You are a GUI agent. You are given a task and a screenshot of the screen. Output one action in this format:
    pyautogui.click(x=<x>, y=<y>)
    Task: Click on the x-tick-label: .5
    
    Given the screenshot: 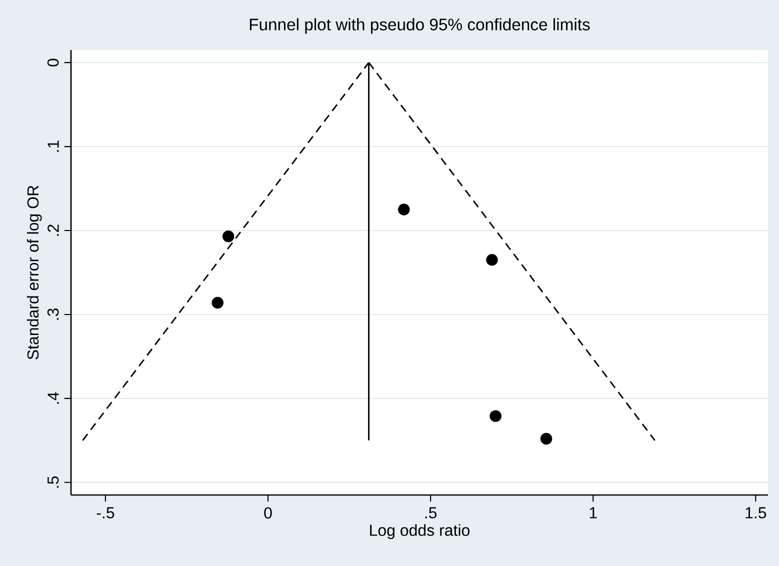 What is the action you would take?
    pyautogui.click(x=431, y=512)
    